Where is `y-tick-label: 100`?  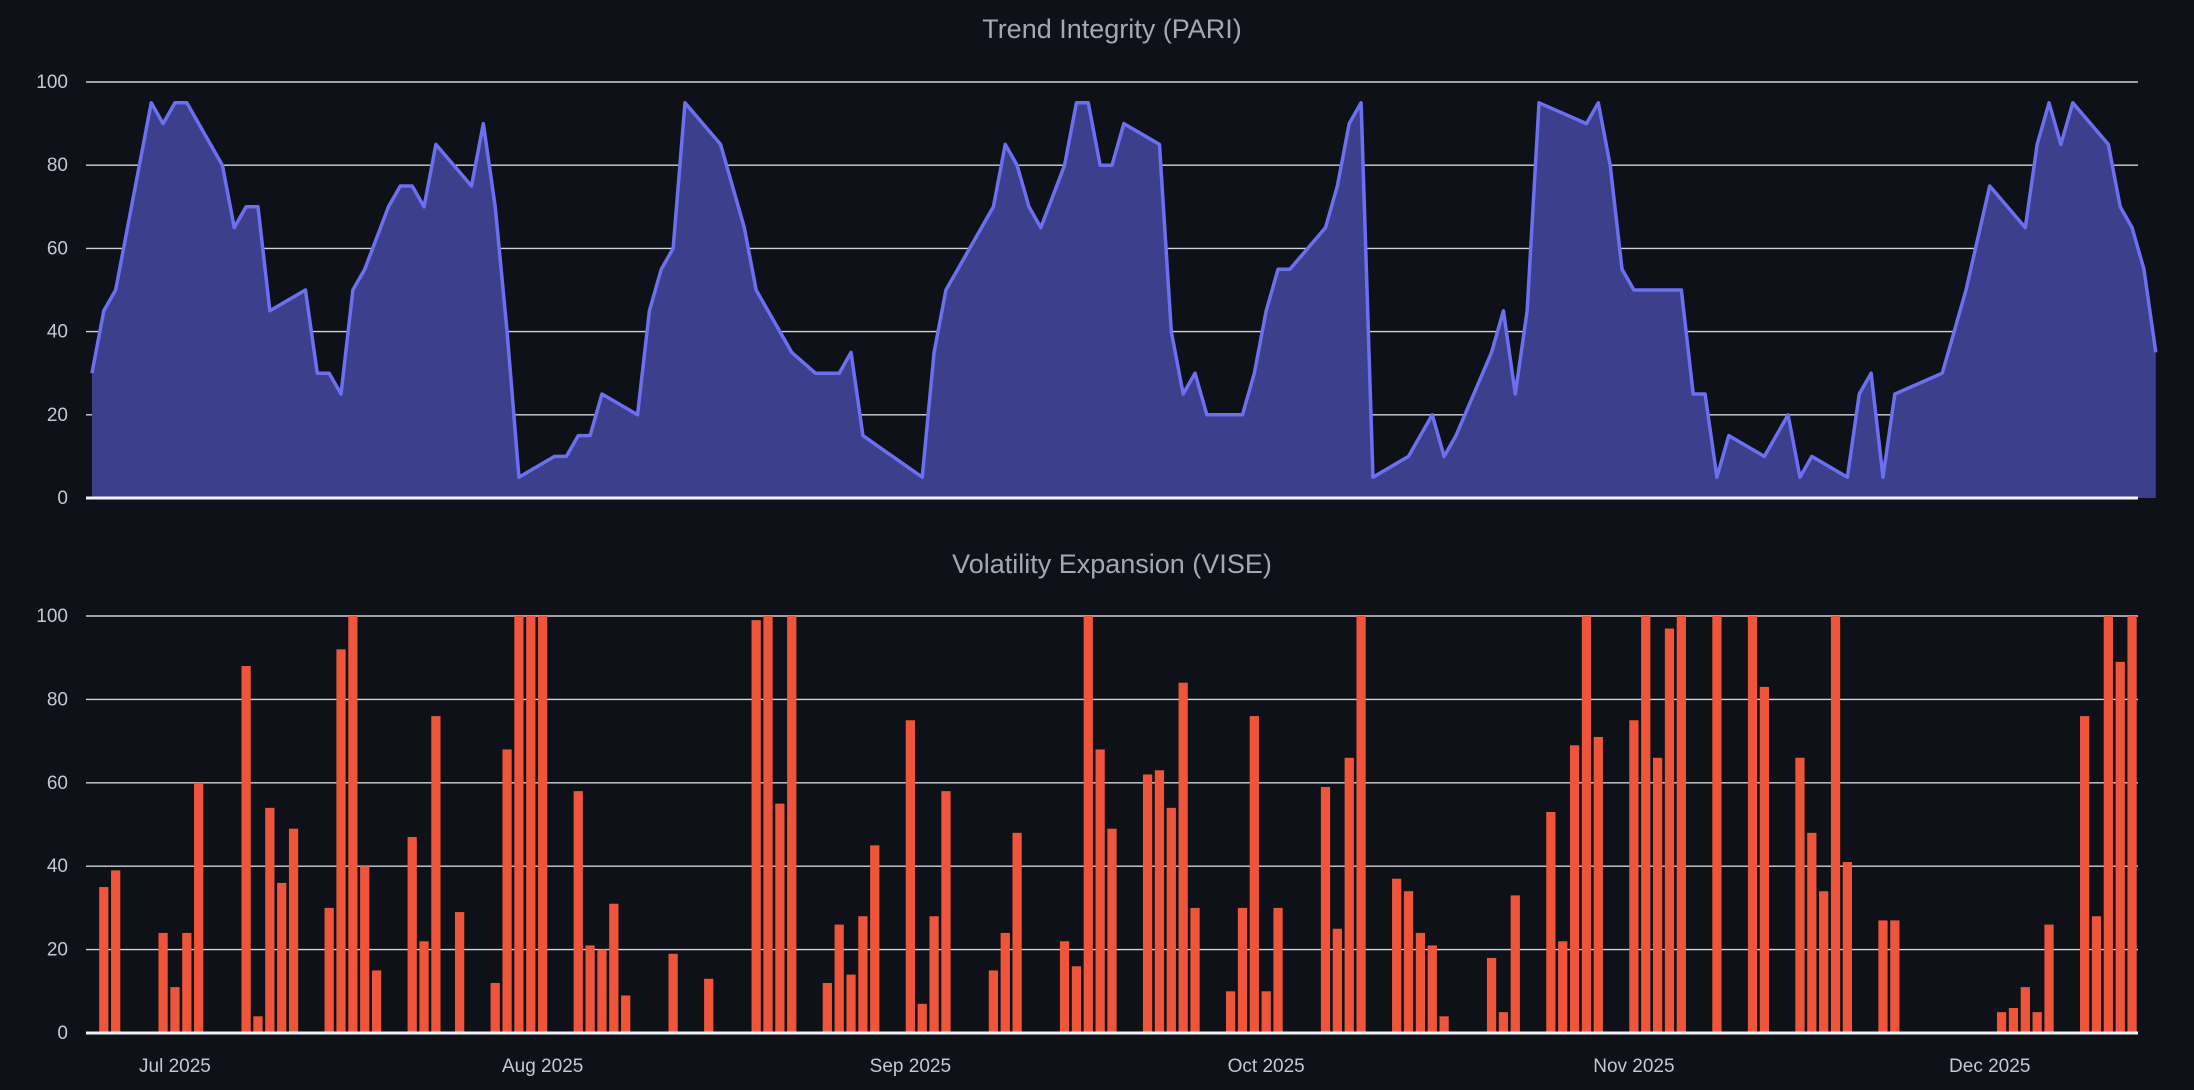
y-tick-label: 100 is located at coordinates (52, 616).